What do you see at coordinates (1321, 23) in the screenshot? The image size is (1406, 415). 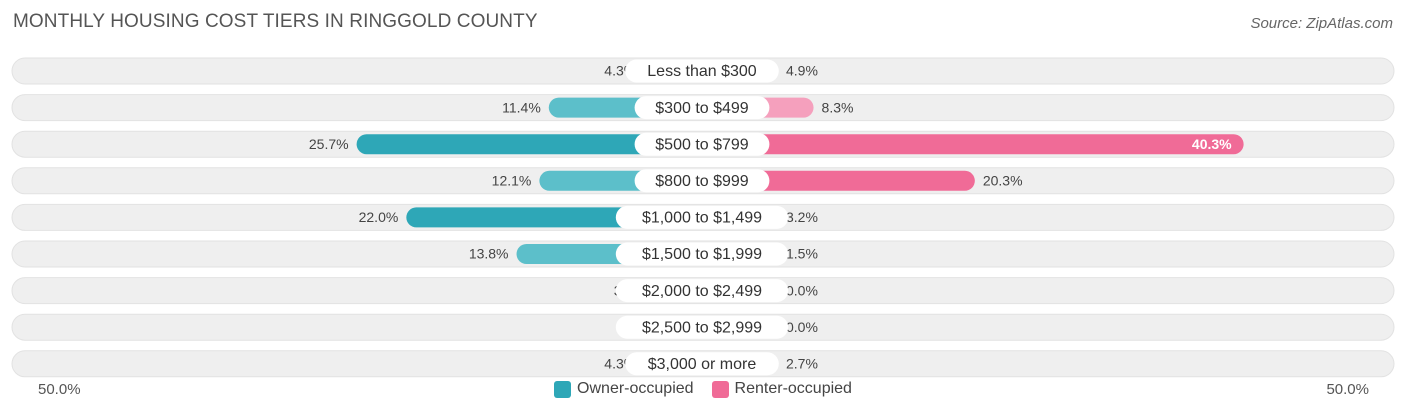 I see `source-label: Source: ZipAtlas.com` at bounding box center [1321, 23].